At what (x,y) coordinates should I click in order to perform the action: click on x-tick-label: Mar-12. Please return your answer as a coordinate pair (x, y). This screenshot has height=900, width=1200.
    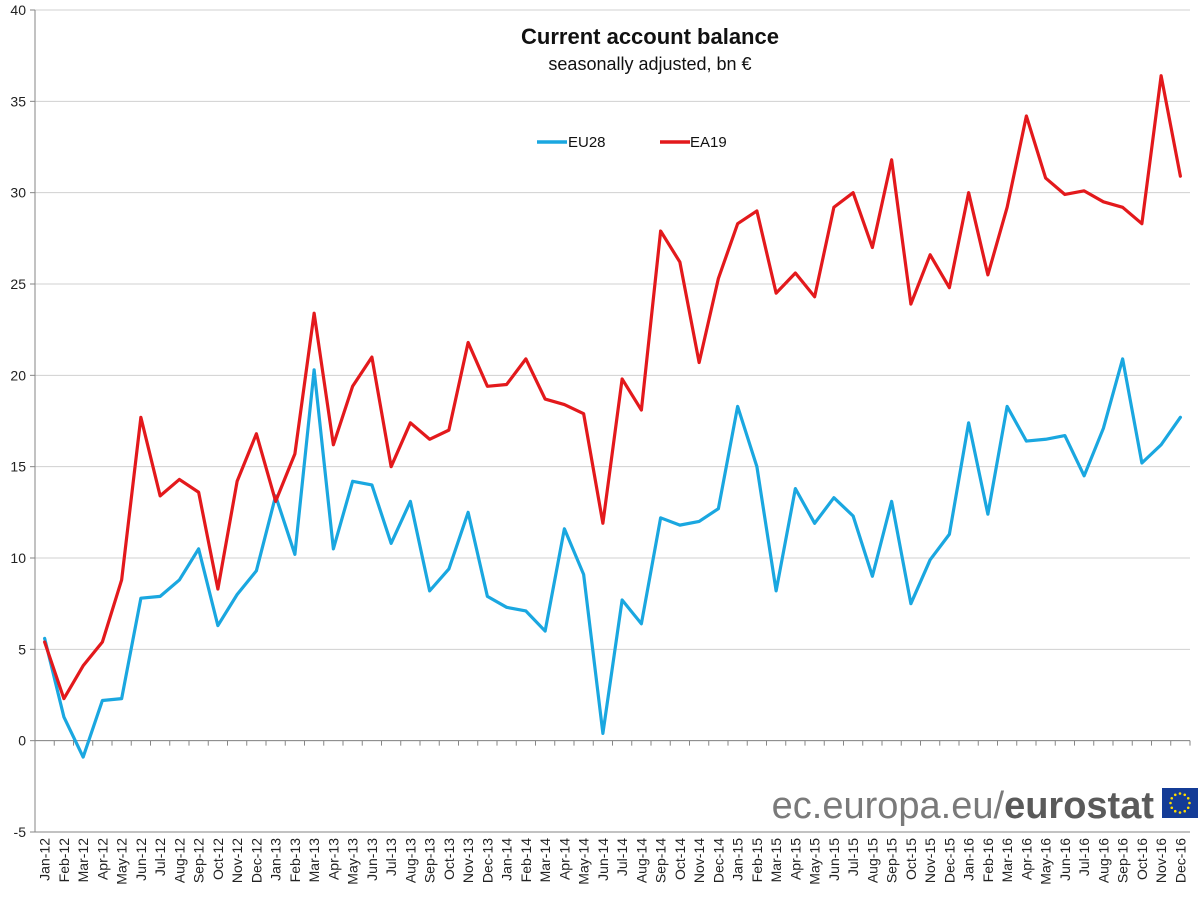
    Looking at the image, I should click on (83, 860).